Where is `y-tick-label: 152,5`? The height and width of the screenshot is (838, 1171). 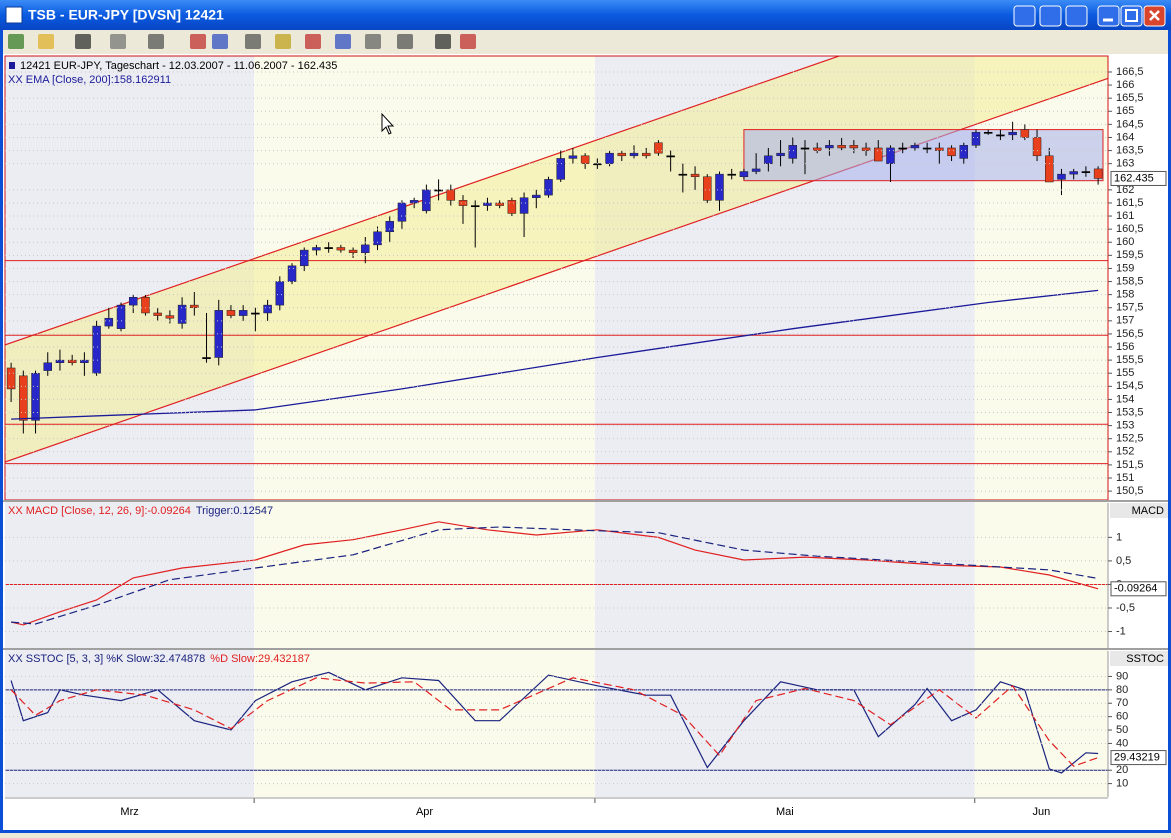 y-tick-label: 152,5 is located at coordinates (1130, 439).